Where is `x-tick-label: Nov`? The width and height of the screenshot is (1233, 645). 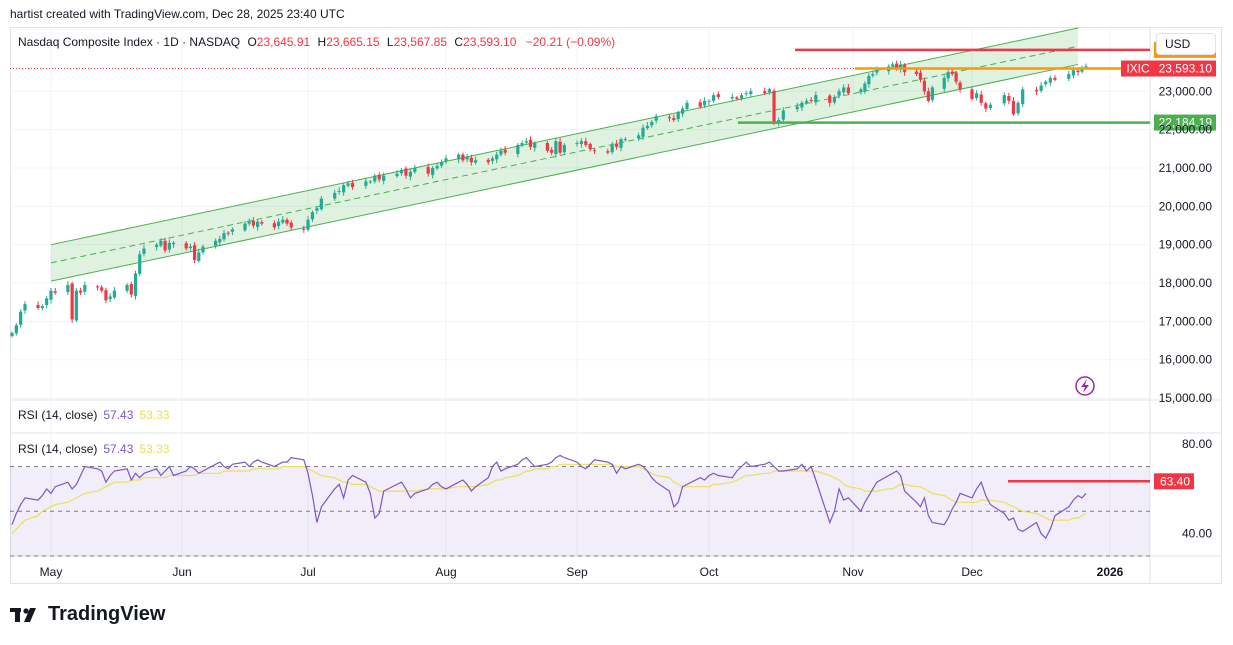
x-tick-label: Nov is located at coordinates (852, 572).